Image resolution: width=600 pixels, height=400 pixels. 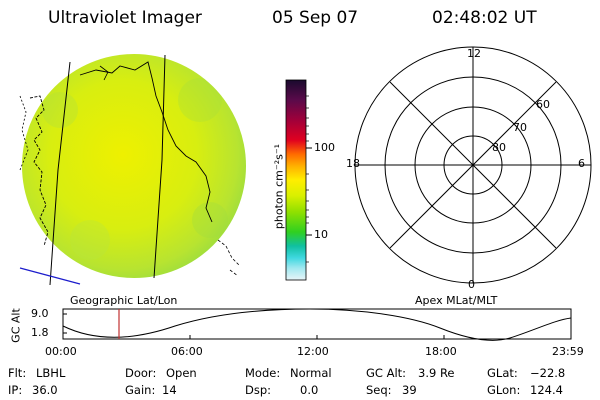 I want to click on title-bar: Ultraviolet Imager 05 Sep 07 02:48:02 UT, so click(x=300, y=20).